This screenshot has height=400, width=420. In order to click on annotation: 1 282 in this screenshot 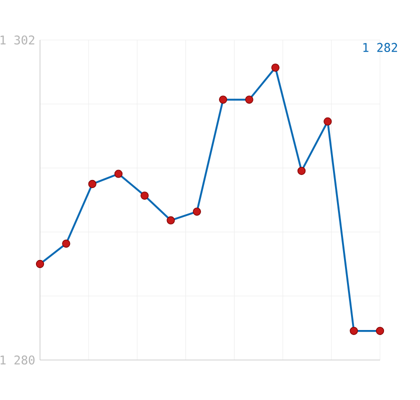, I will do `click(380, 47)`.